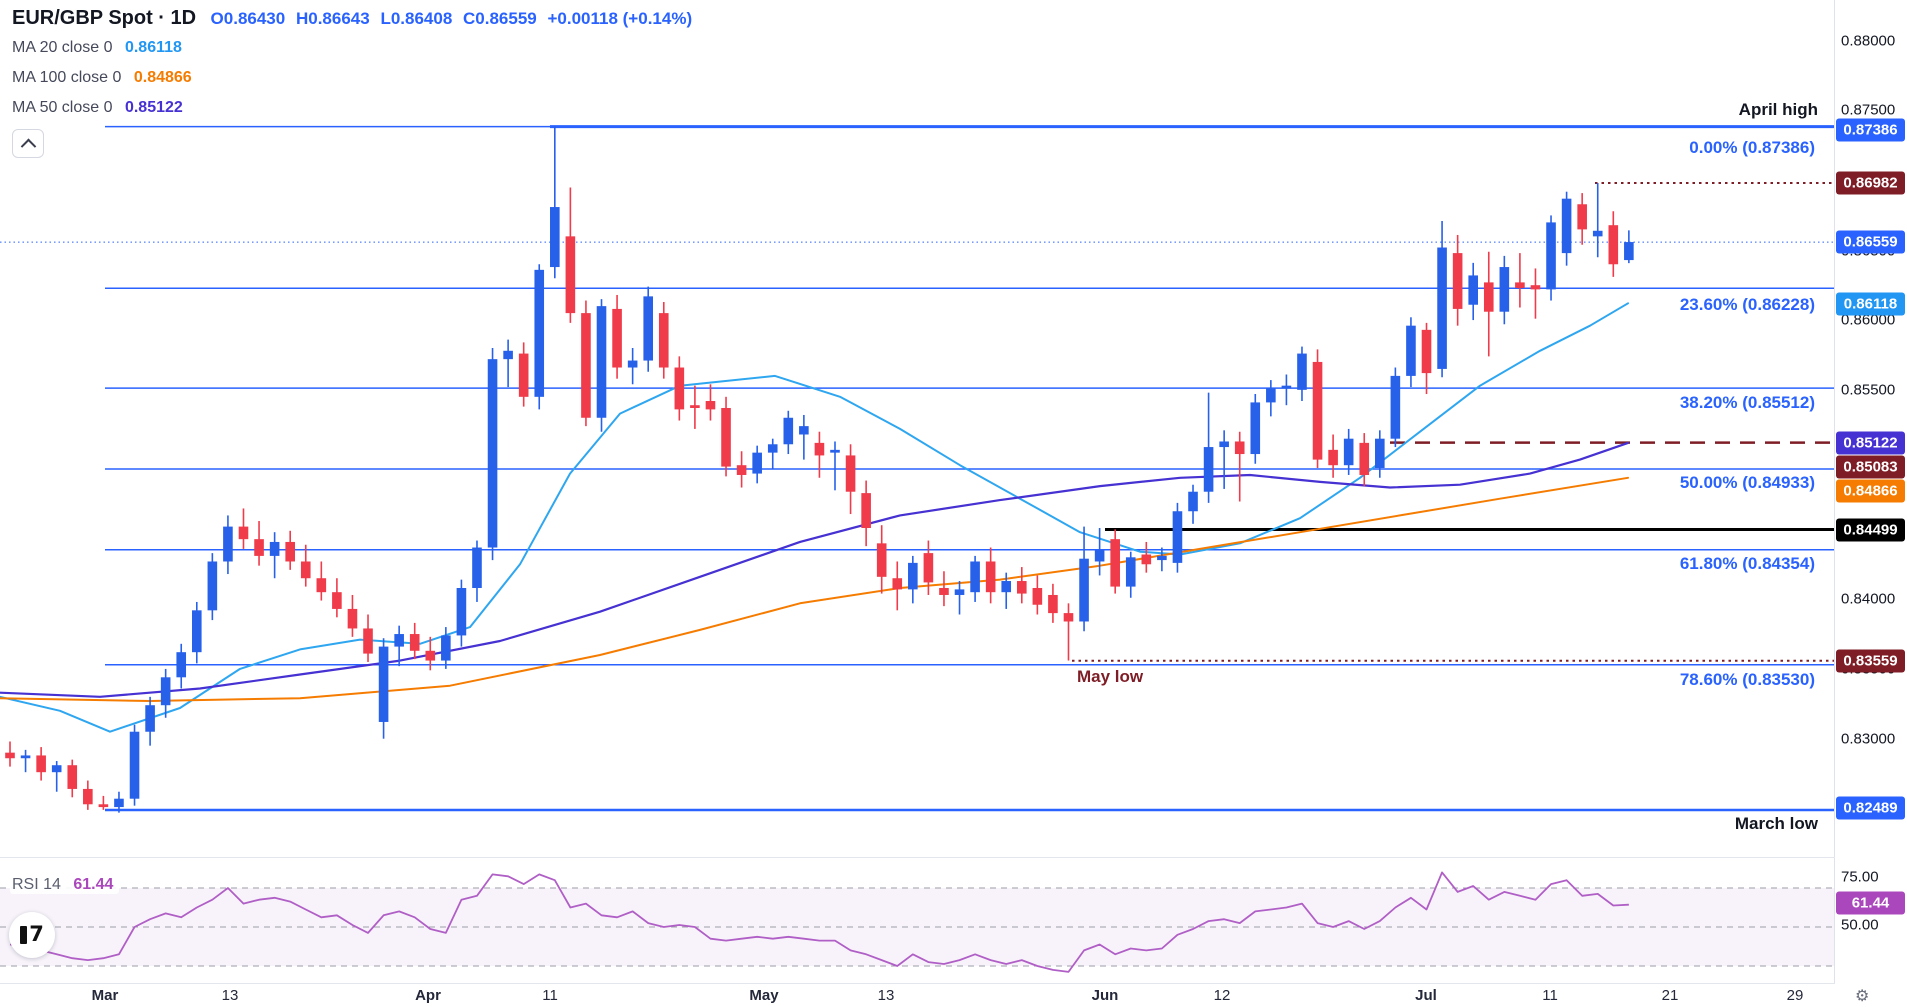  I want to click on symbol-title: EUR/GBP Spot · 1D, so click(104, 18).